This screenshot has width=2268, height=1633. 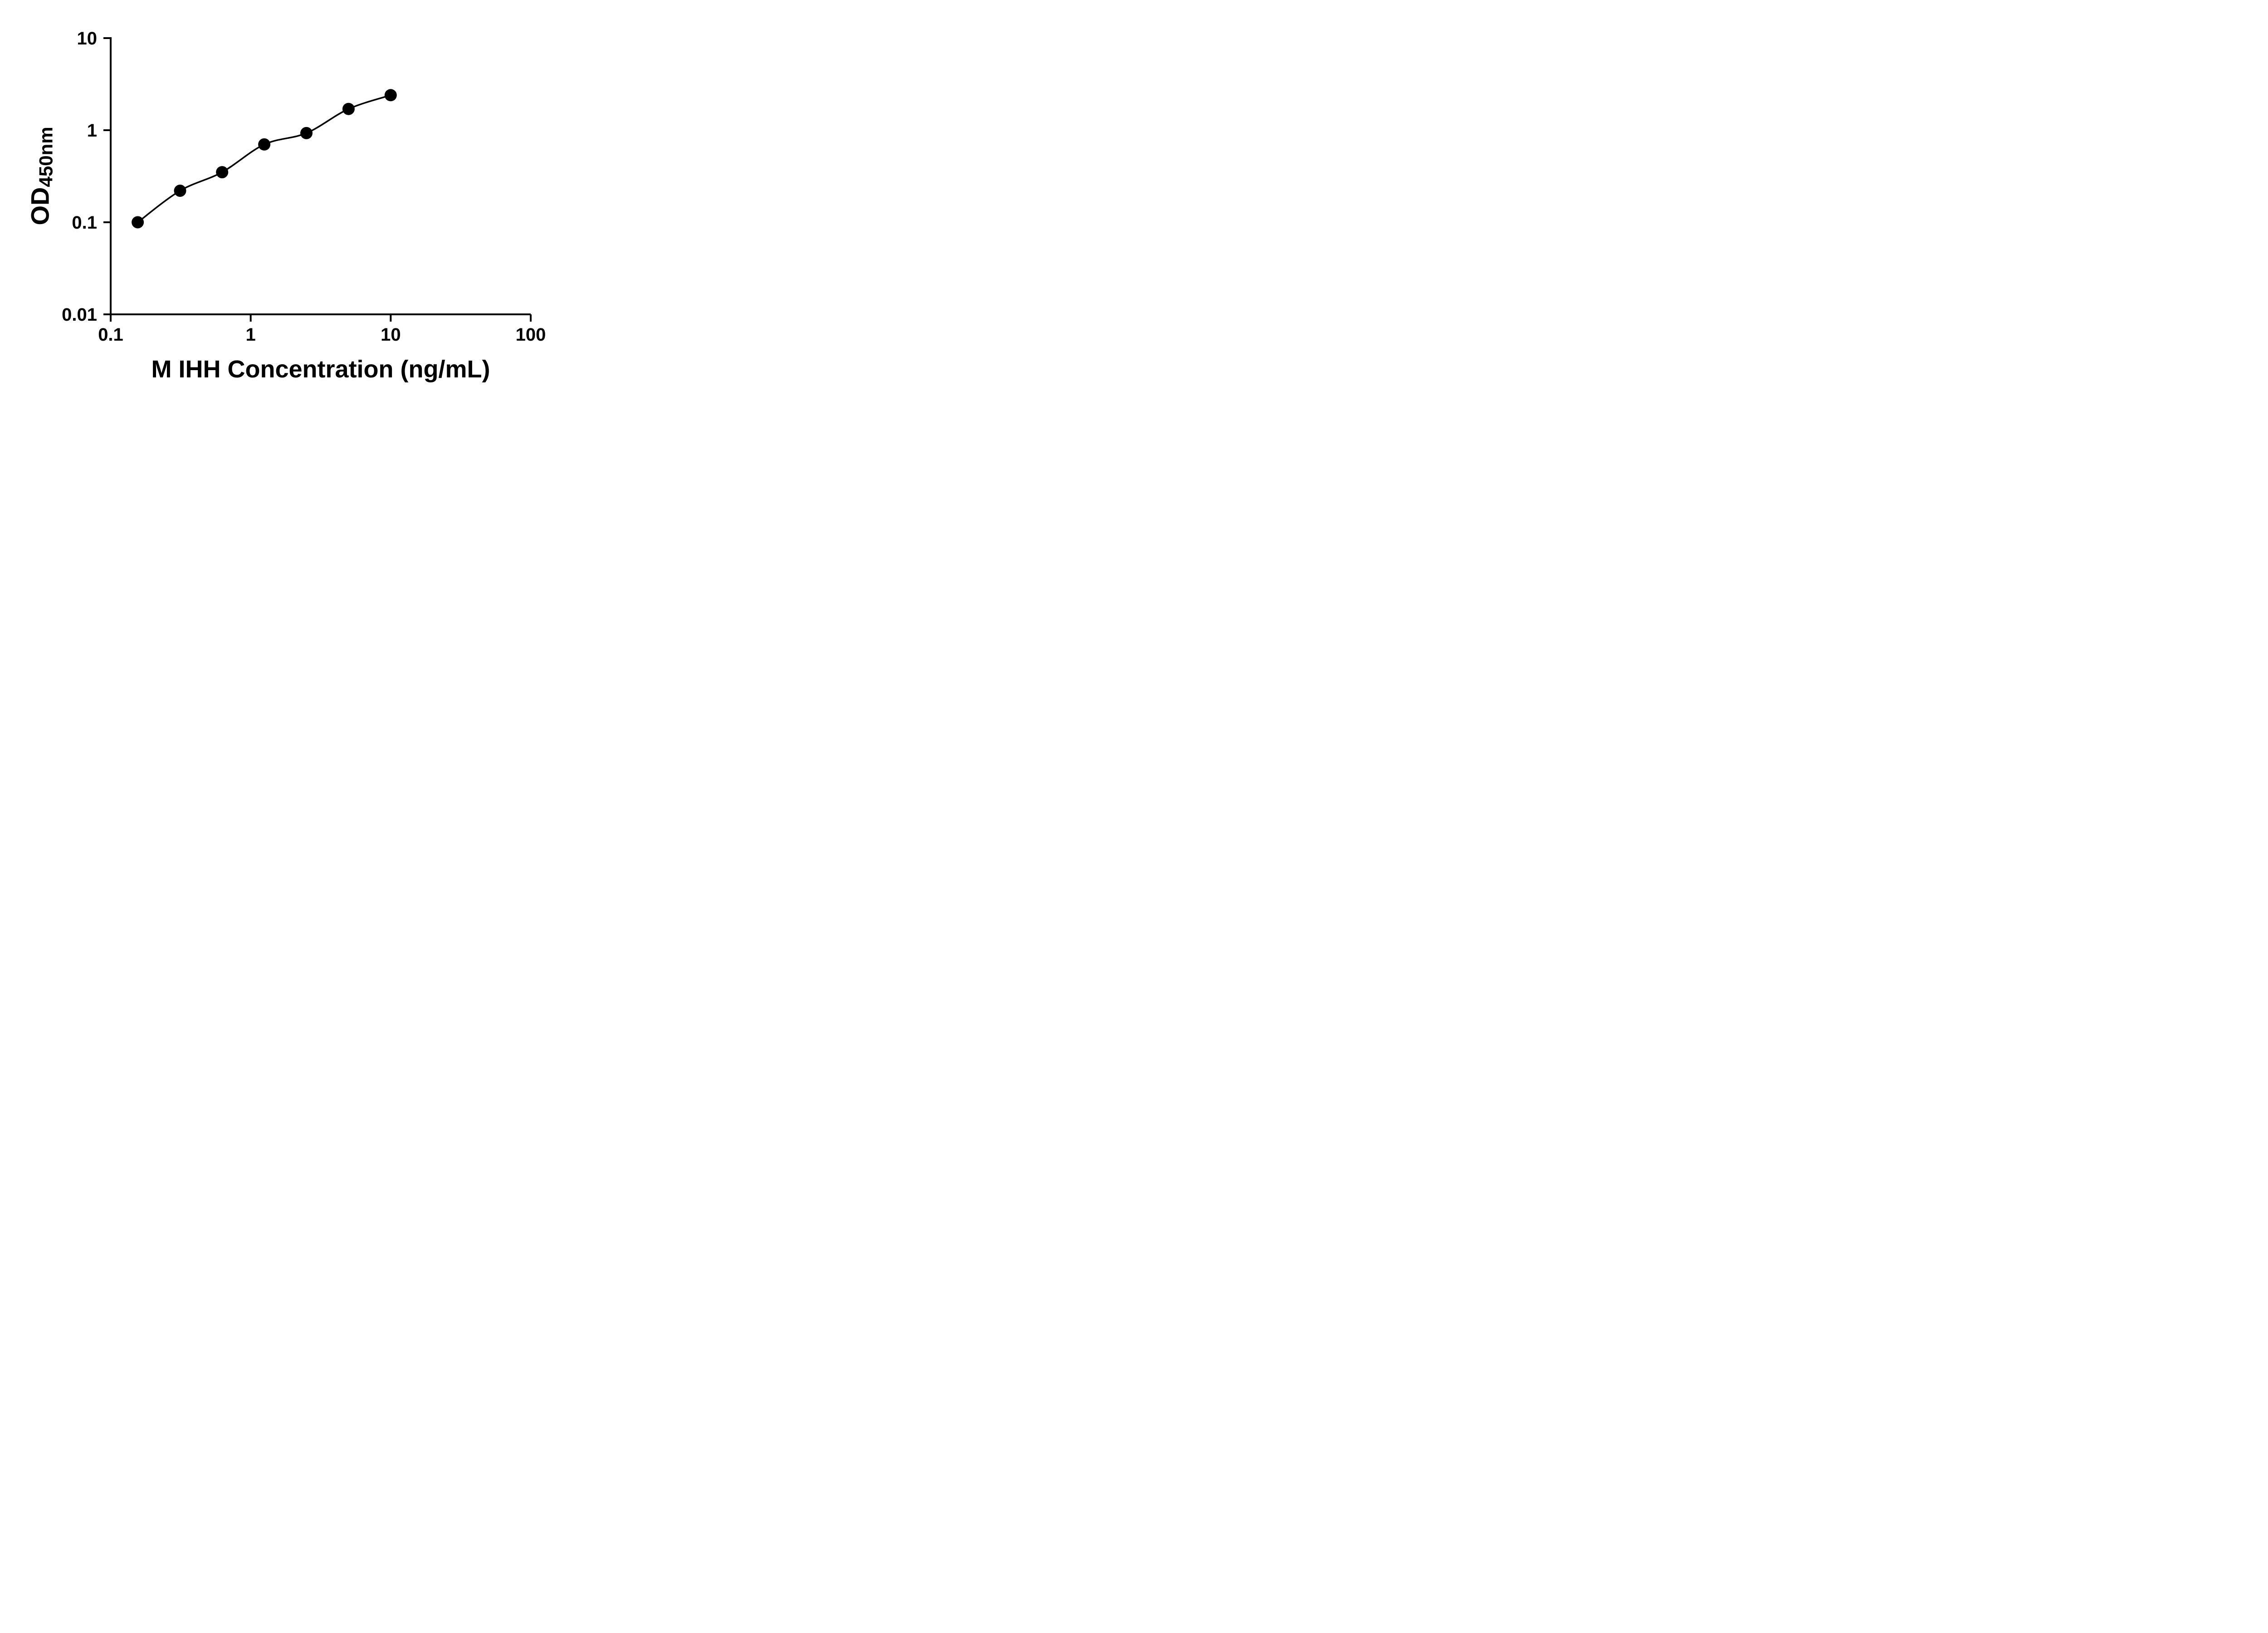 I want to click on y-axis-title-text: OD450nm, so click(x=41, y=176).